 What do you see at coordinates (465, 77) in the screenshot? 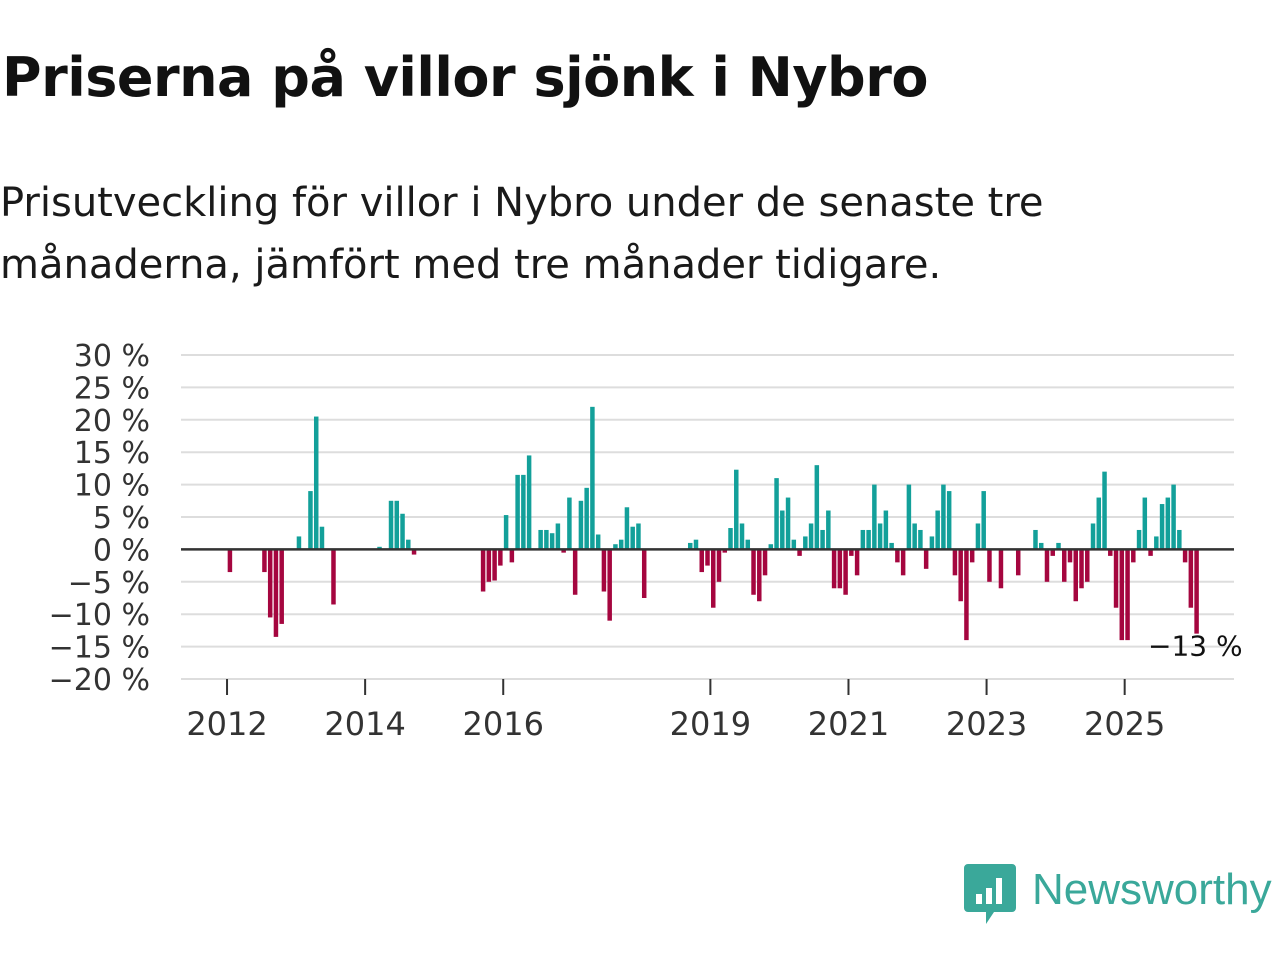
I see `chart-title: Priserna på villor sjönk i Nybro` at bounding box center [465, 77].